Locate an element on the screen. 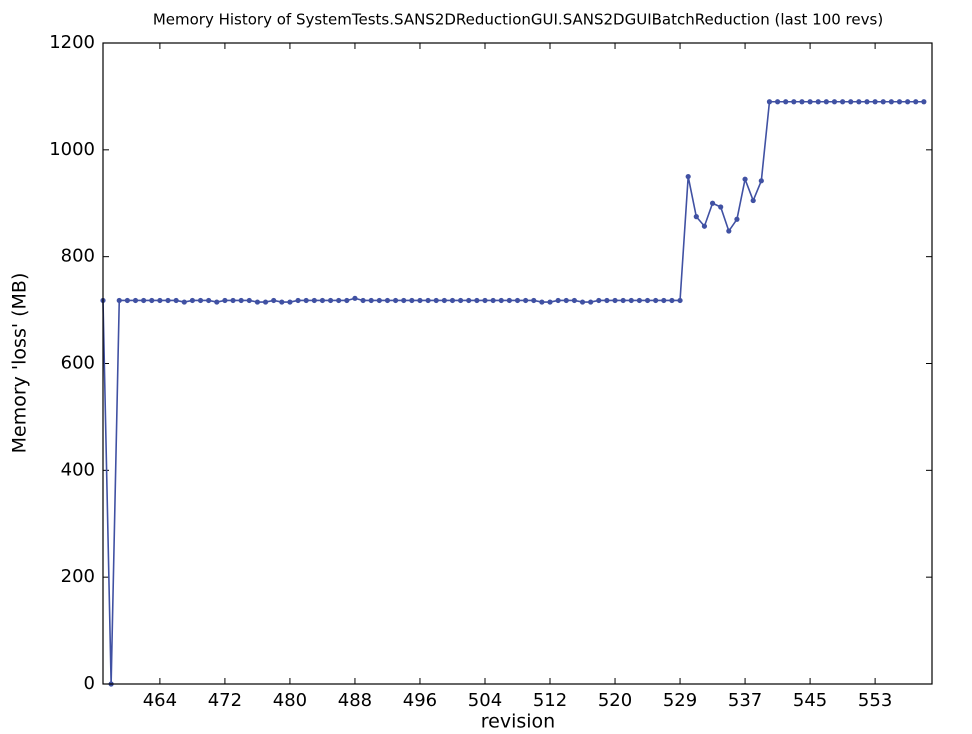 The height and width of the screenshot is (734, 972). y-tick-label: 600 is located at coordinates (78, 363).